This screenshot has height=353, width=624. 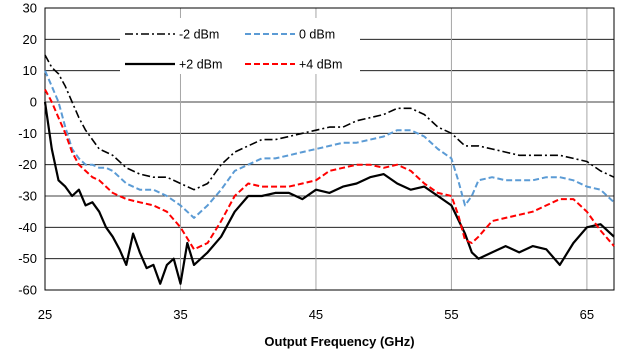 I want to click on y-tick-label: 30, so click(x=30, y=8).